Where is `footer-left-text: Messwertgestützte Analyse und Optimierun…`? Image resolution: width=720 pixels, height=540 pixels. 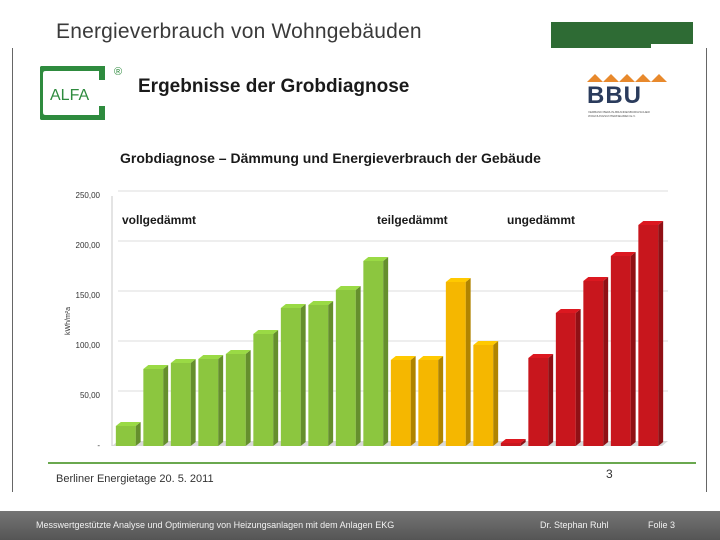
footer-left-text: Messwertgestützte Analyse und Optimierun… is located at coordinates (215, 525).